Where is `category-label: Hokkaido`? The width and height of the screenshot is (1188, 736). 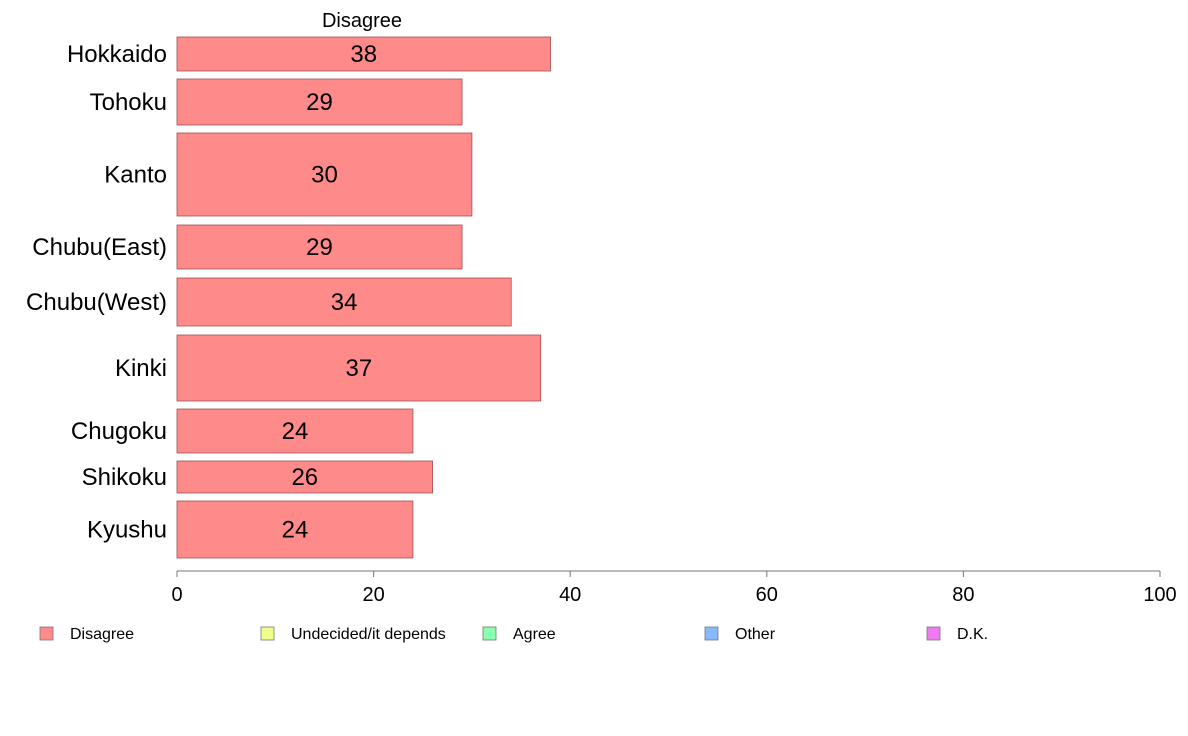
category-label: Hokkaido is located at coordinates (117, 54).